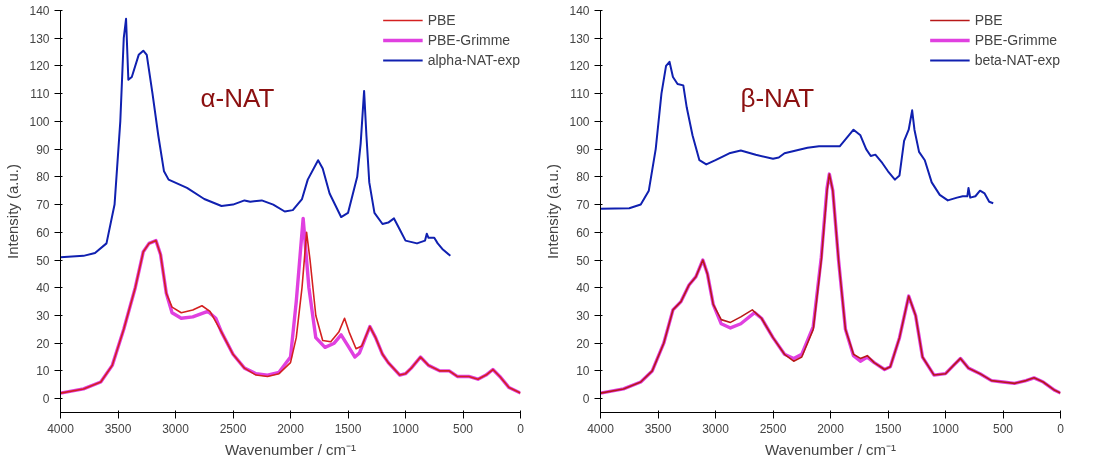 Image resolution: width=1095 pixels, height=466 pixels. What do you see at coordinates (1017, 60) in the screenshot?
I see `legend-label: beta-NAT-exp` at bounding box center [1017, 60].